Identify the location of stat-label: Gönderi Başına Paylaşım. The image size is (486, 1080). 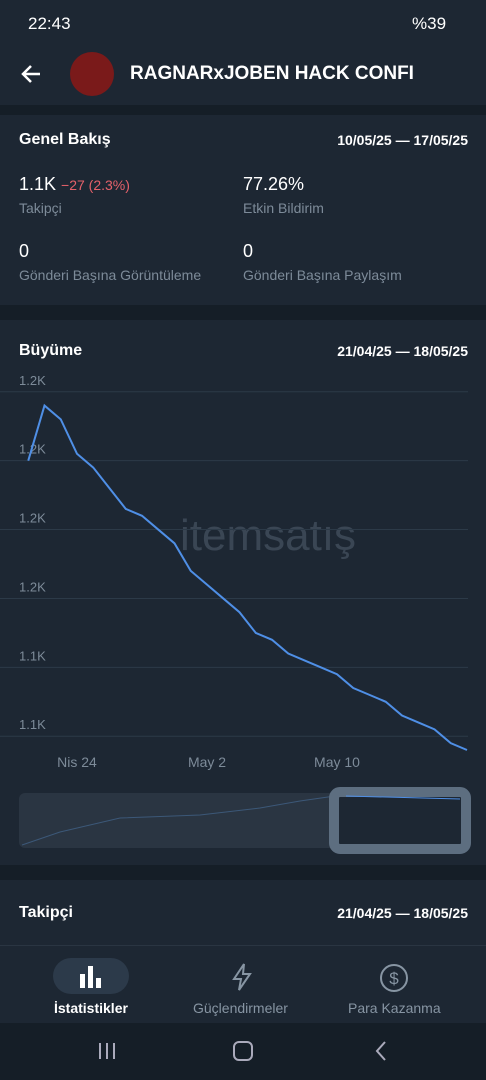
(322, 275).